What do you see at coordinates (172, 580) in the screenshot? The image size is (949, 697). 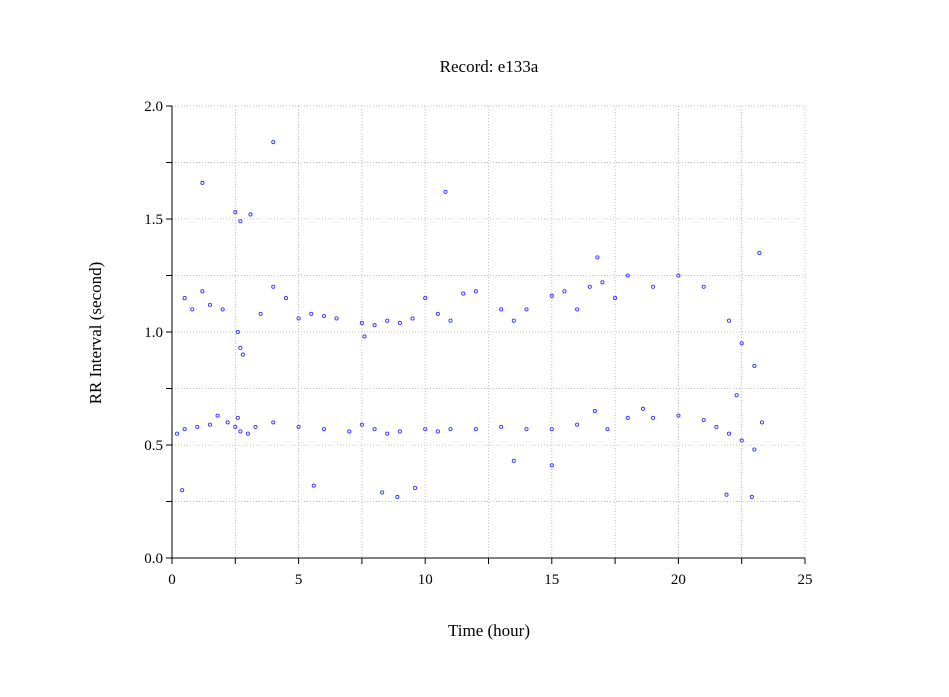 I see `x-tick-label: 0` at bounding box center [172, 580].